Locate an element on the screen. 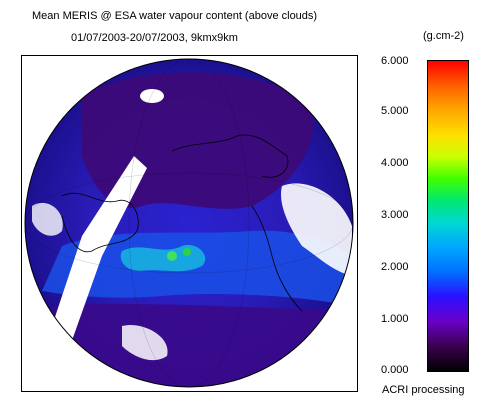 The image size is (490, 404). colorbar-unit: (g.cm-2) is located at coordinates (443, 36).